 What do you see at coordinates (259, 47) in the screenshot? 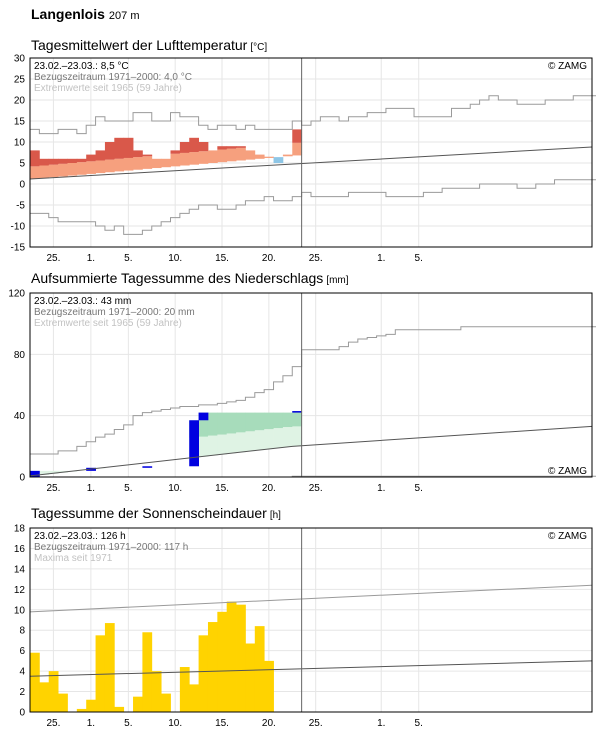
I see `temperature-unit: [°C]` at bounding box center [259, 47].